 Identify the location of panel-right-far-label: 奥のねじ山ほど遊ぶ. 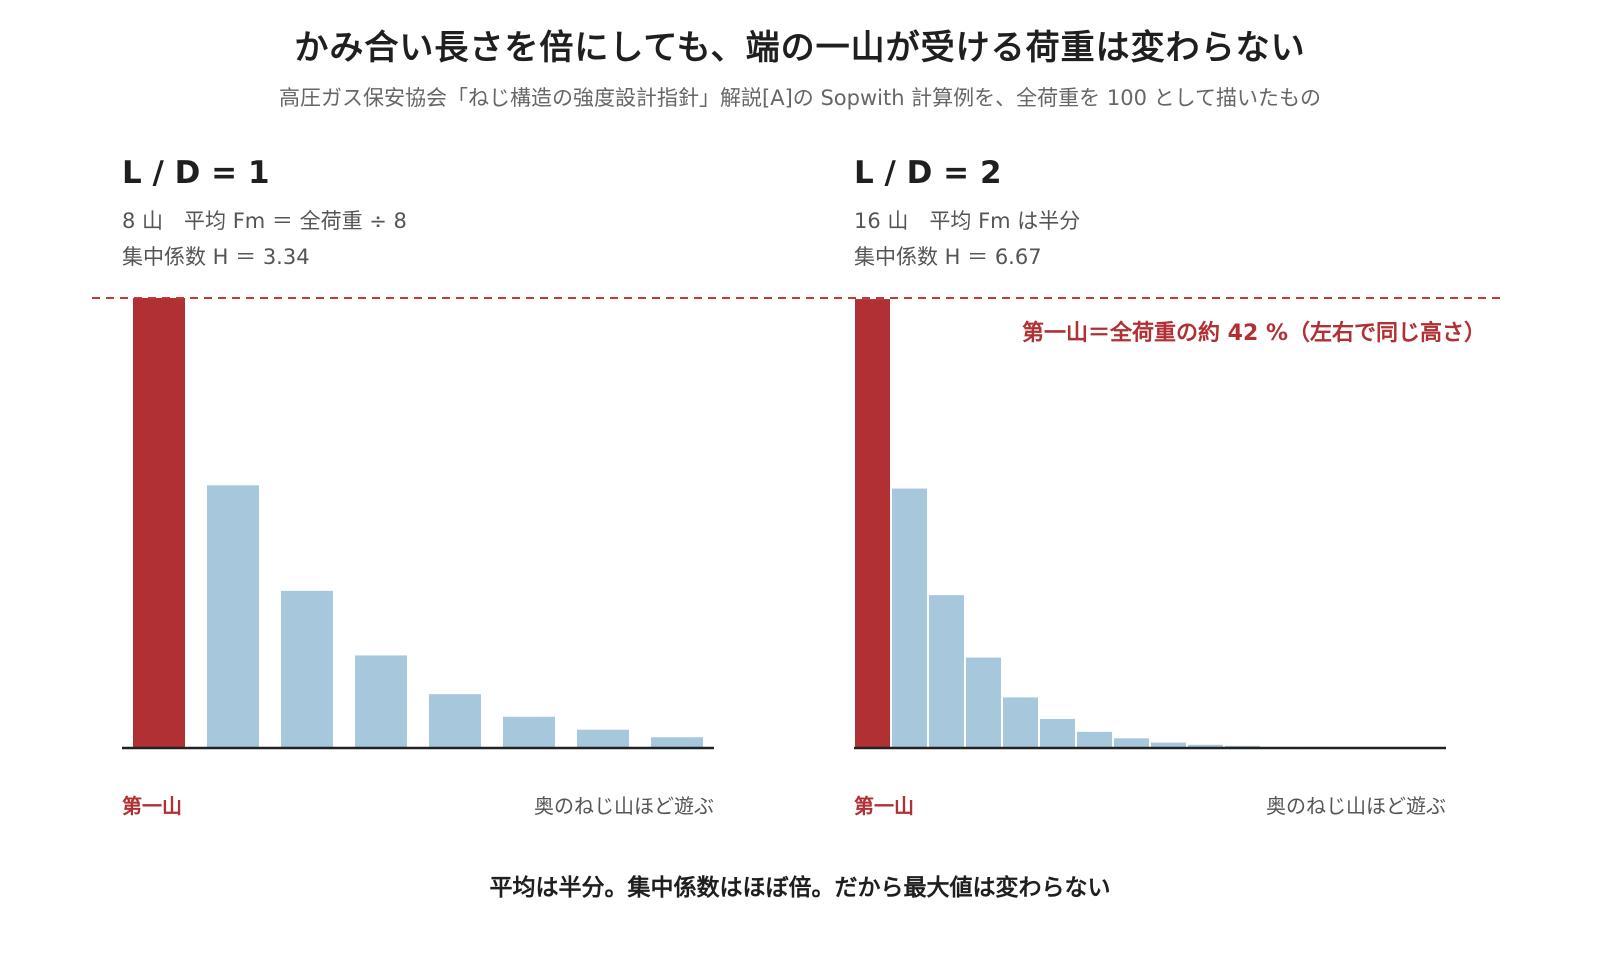
(1356, 806).